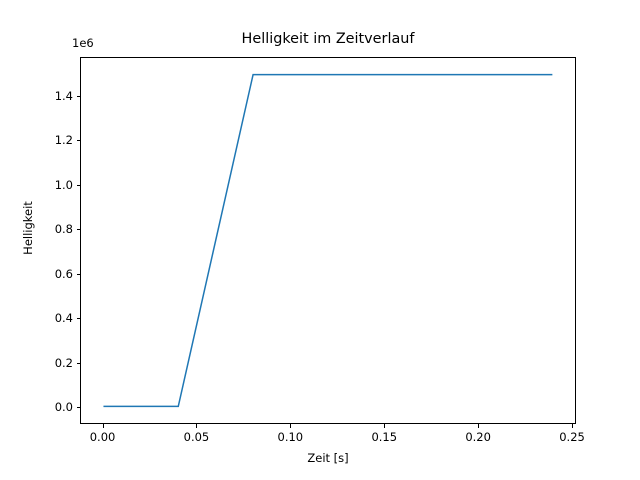  Describe the element at coordinates (478, 437) in the screenshot. I see `x-axis-tick-label: 0.20` at that location.